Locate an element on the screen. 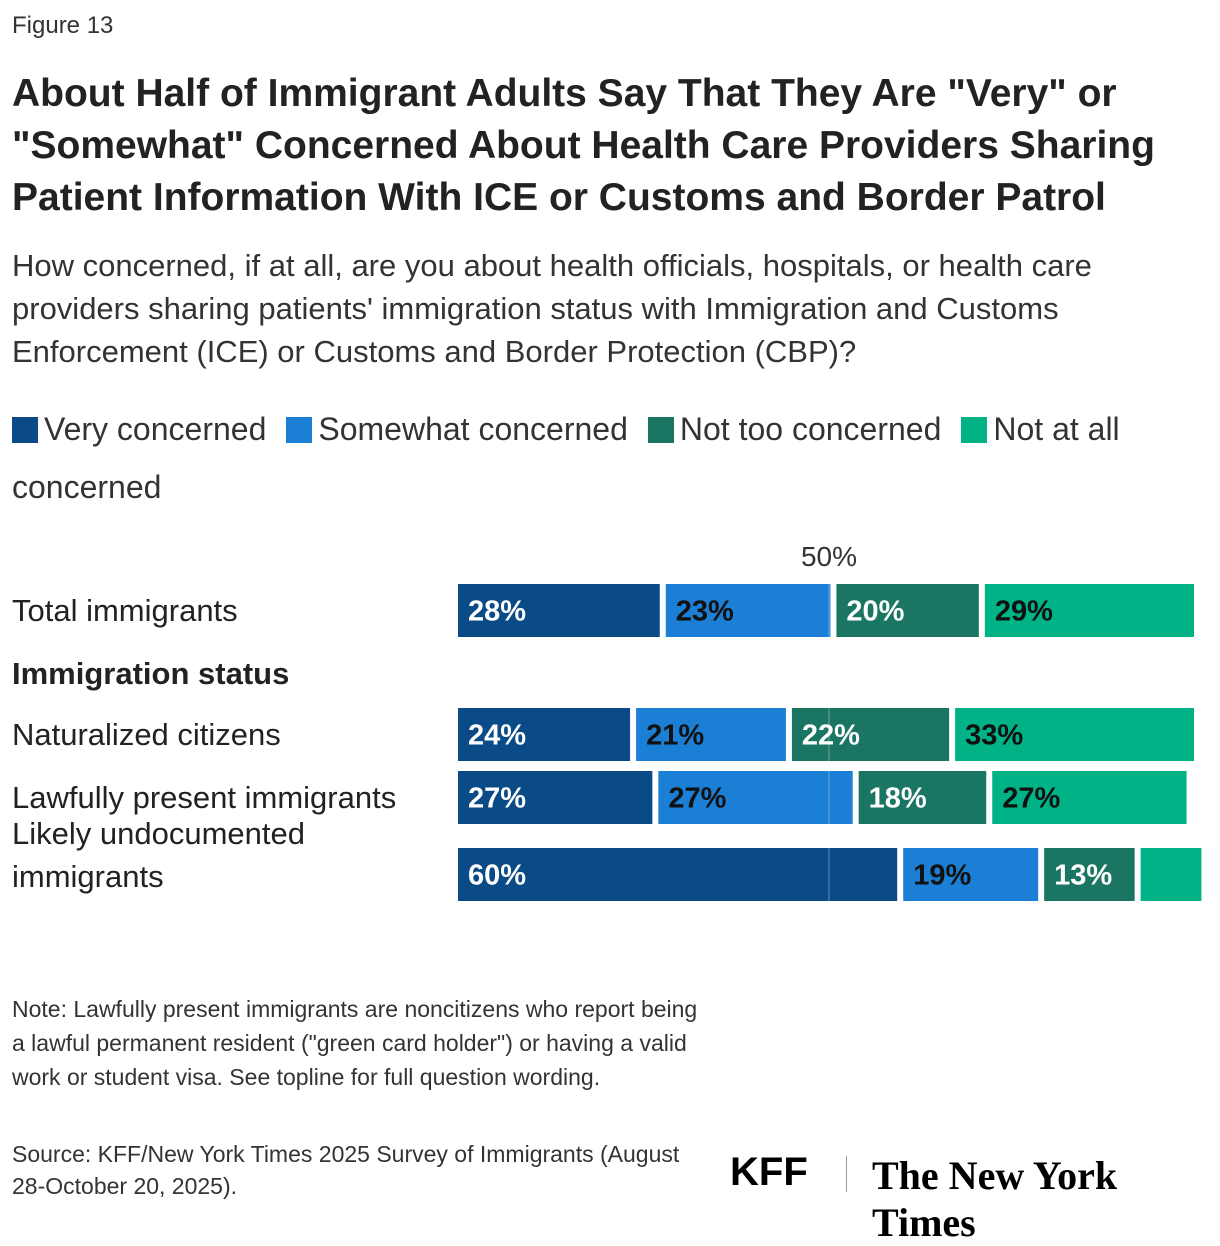 The image size is (1220, 1246). legend-label: Somewhat concerned is located at coordinates (473, 429).